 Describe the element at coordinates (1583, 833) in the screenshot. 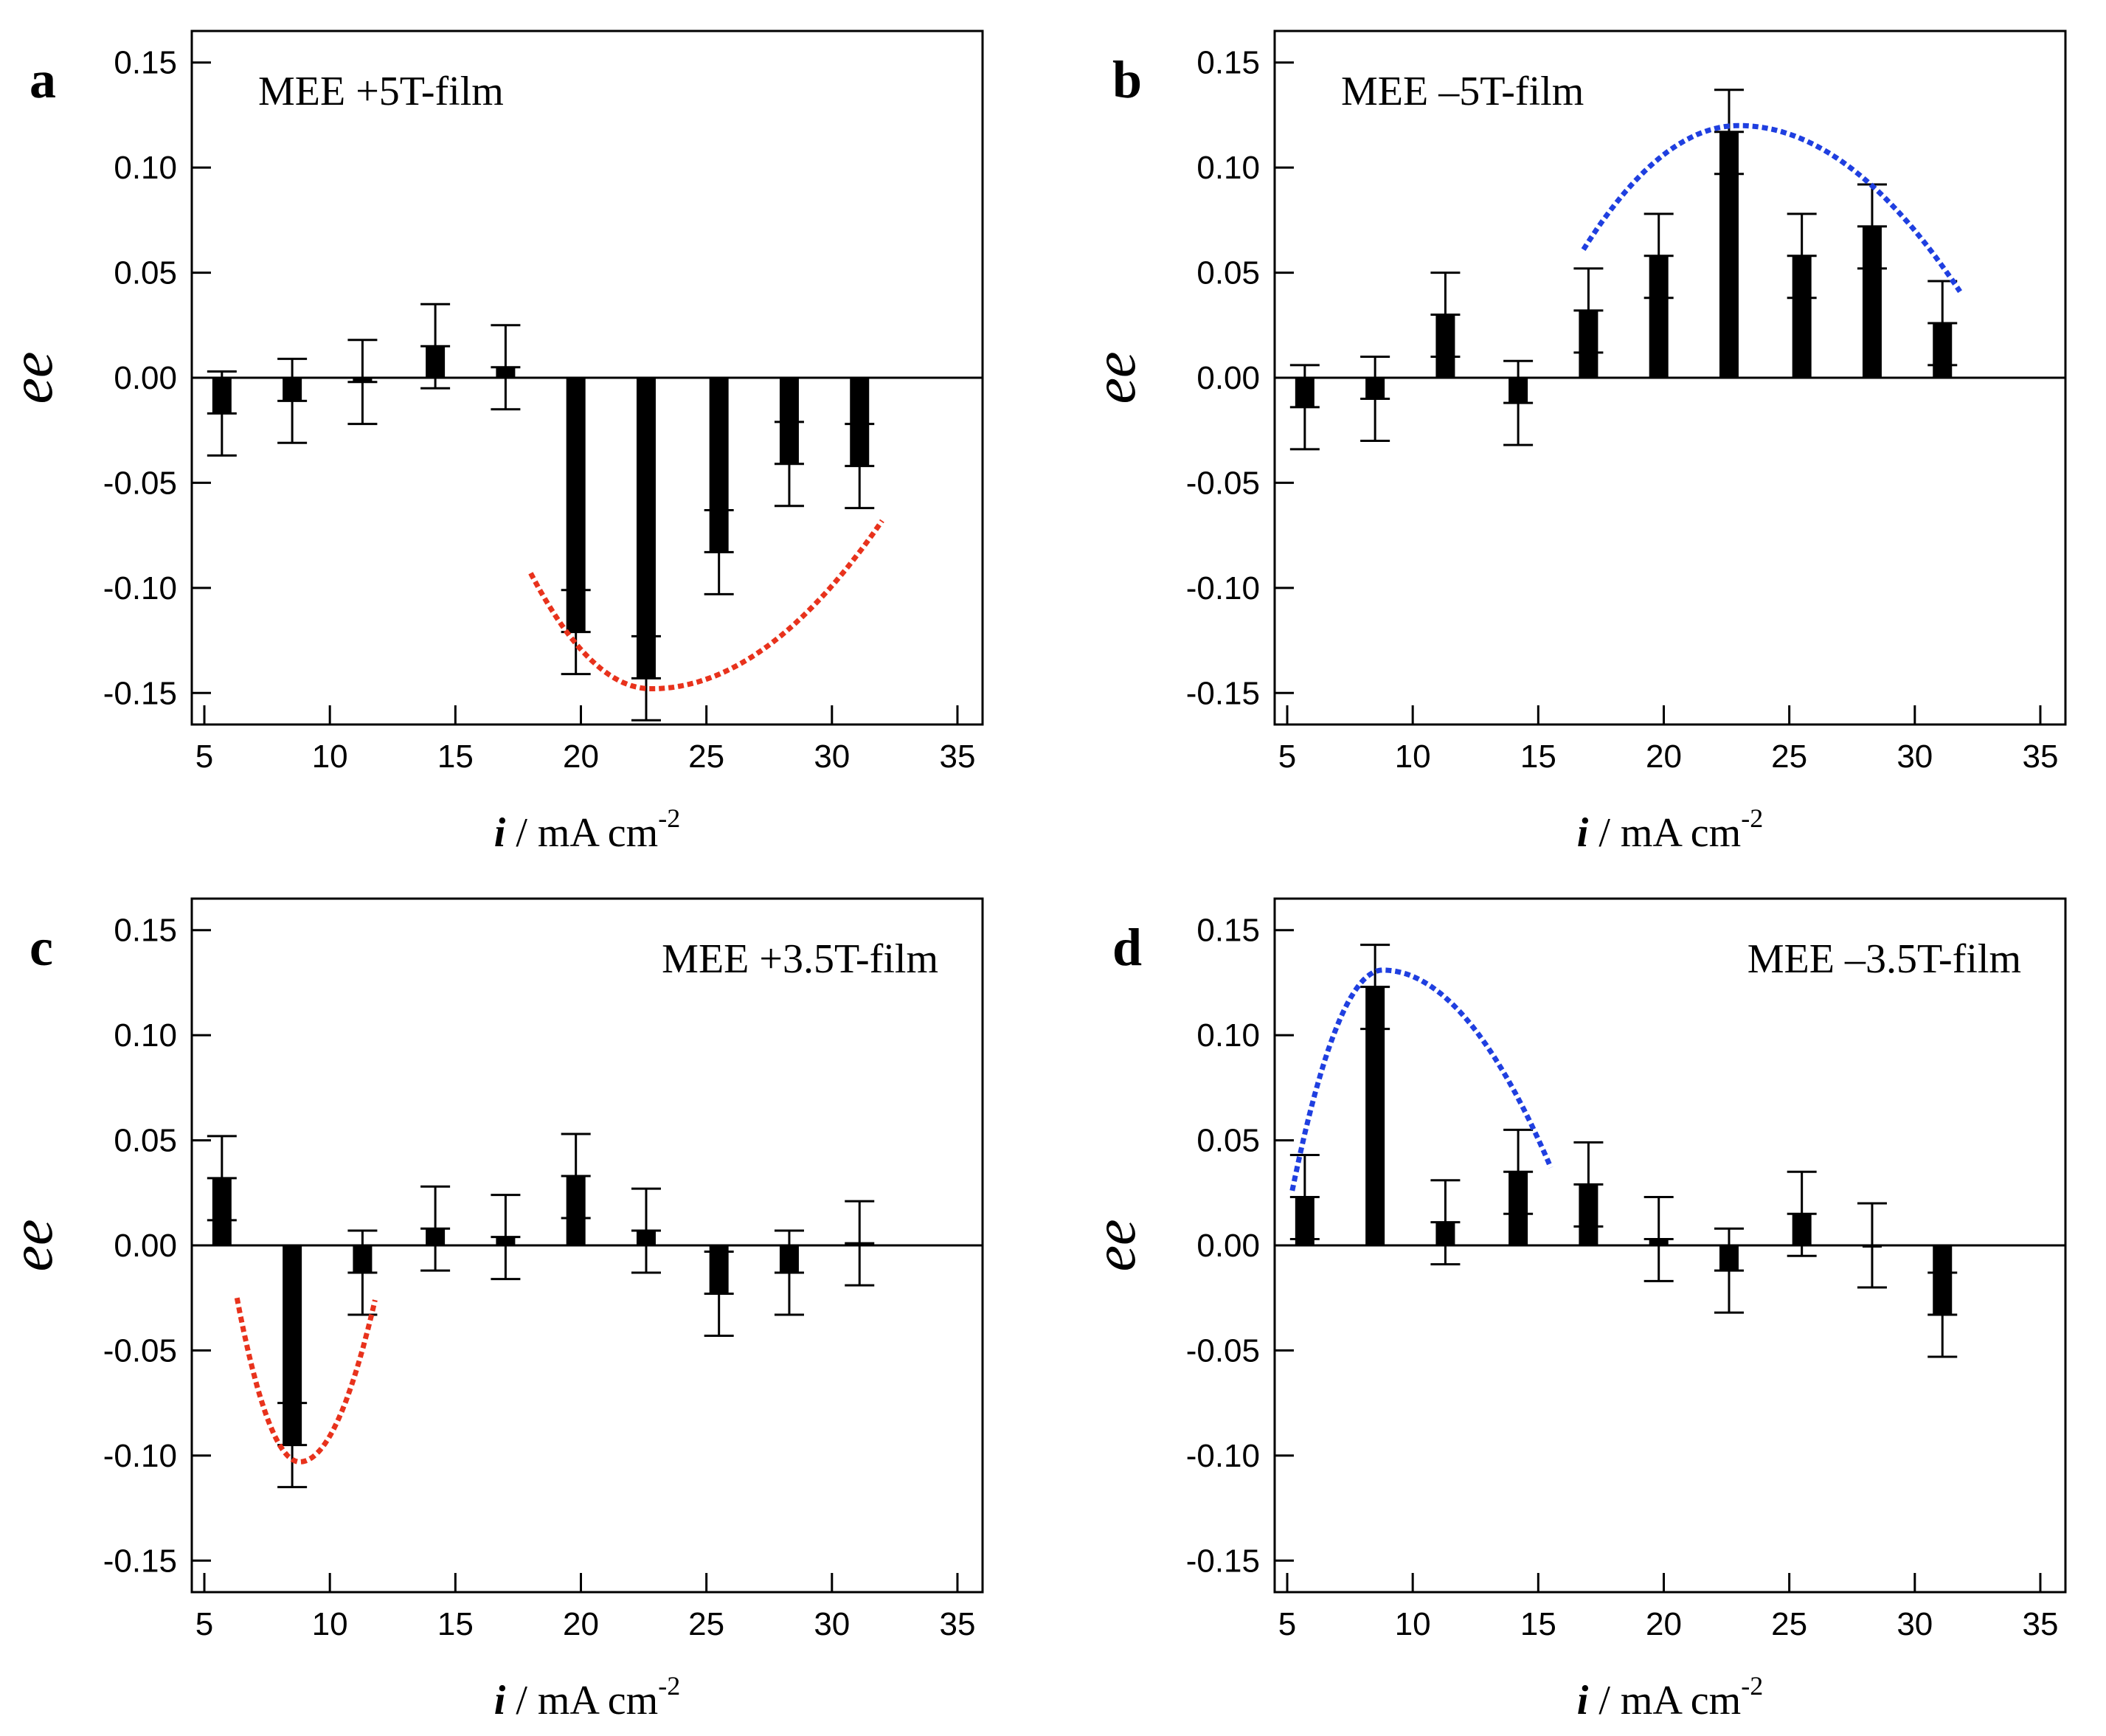

I see `panel-b-xlabel-var: i` at that location.